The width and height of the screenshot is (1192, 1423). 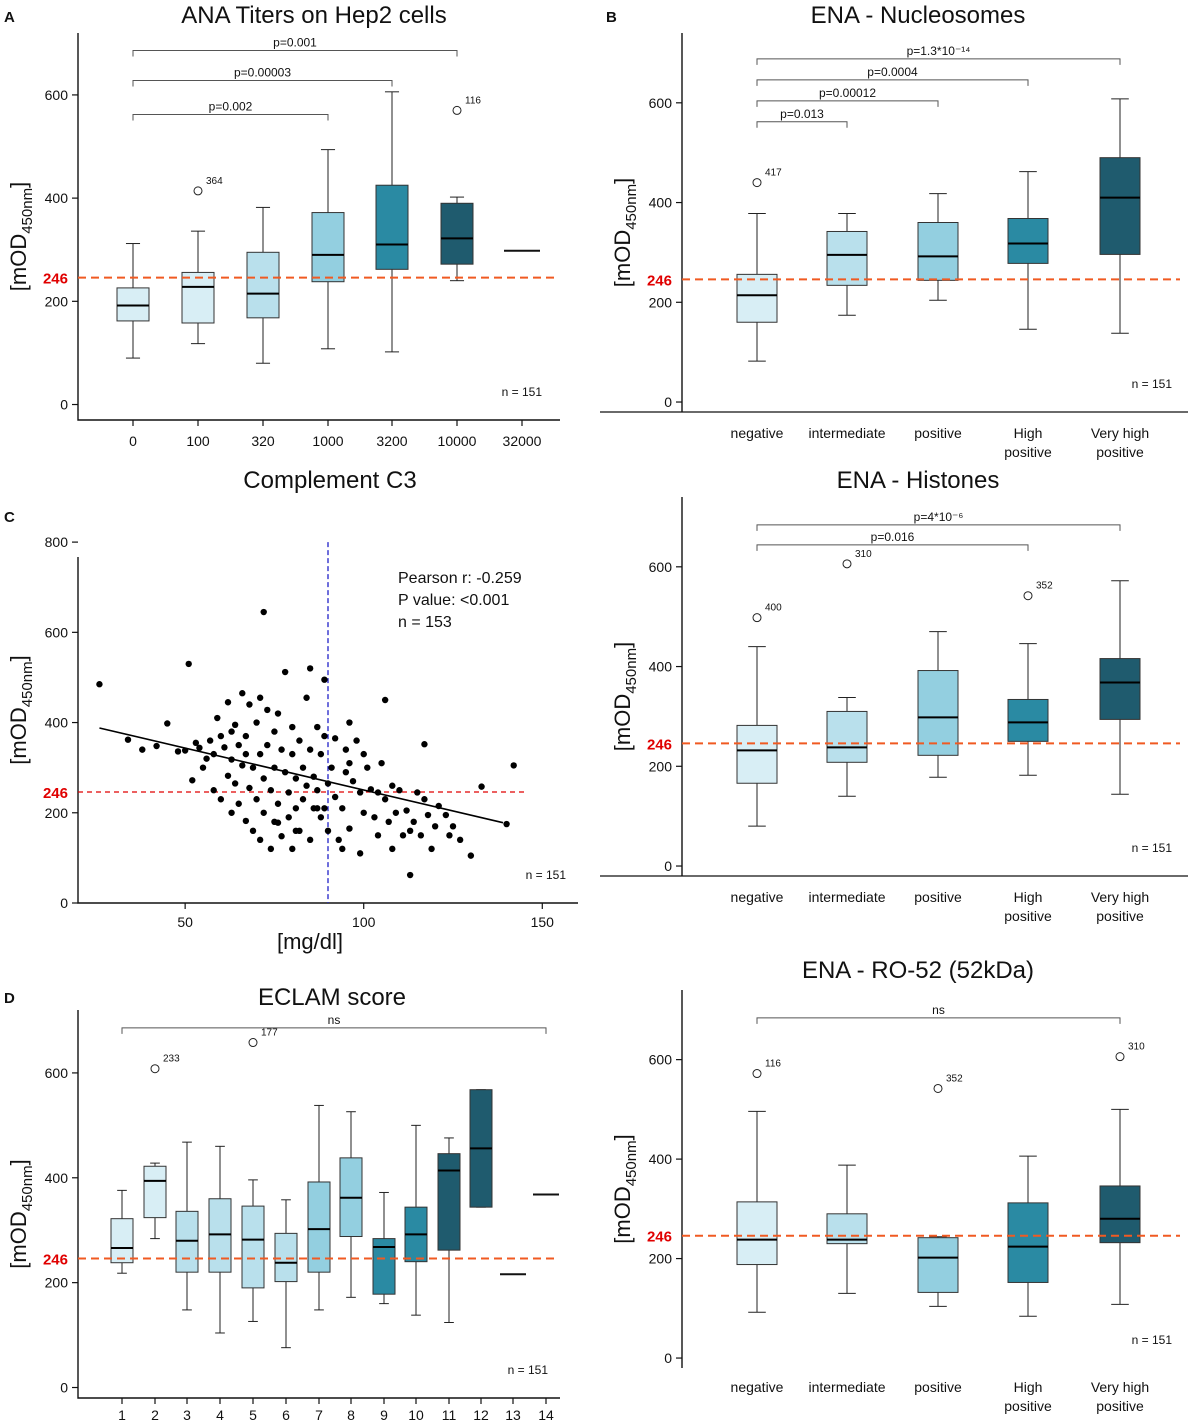 I want to click on outlier-label: 352, so click(x=1044, y=586).